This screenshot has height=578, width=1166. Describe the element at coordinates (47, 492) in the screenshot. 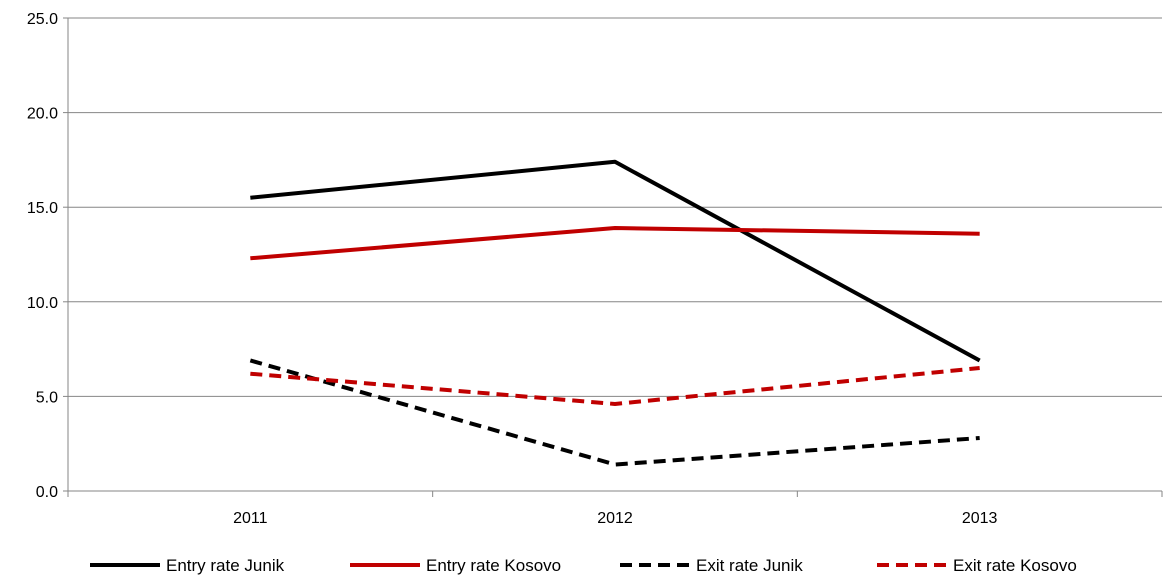

I see `y-tick-label: 0.0` at that location.